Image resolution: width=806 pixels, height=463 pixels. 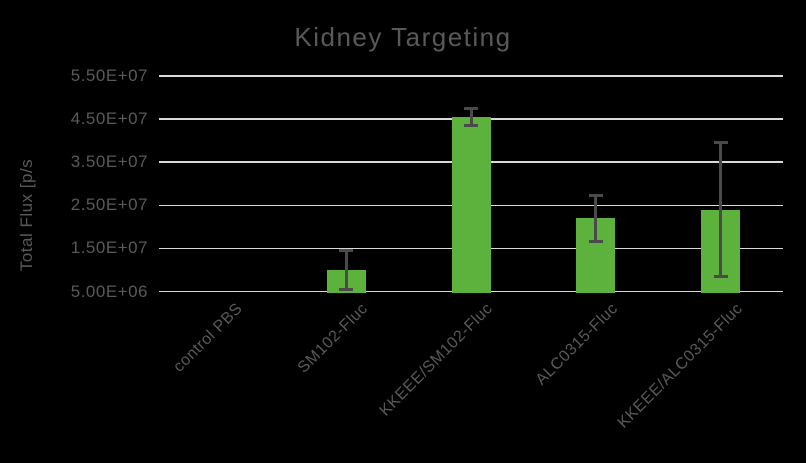 What do you see at coordinates (403, 37) in the screenshot?
I see `chart-title: Kidney Targeting` at bounding box center [403, 37].